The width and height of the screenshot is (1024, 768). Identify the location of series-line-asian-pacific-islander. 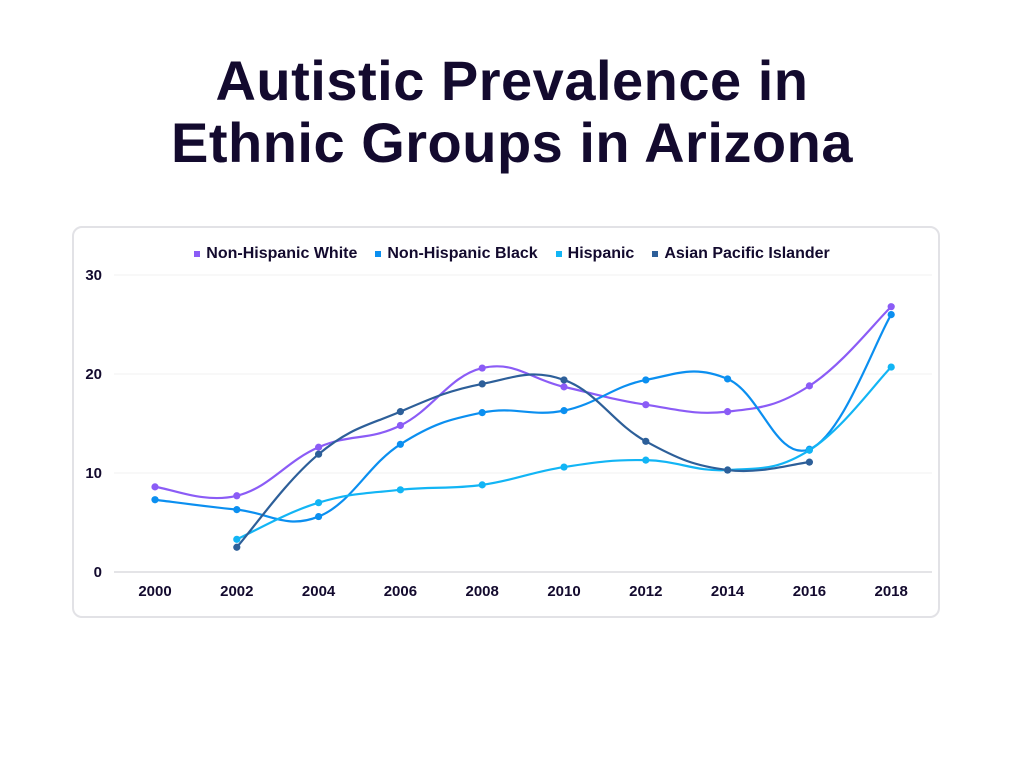
(523, 461).